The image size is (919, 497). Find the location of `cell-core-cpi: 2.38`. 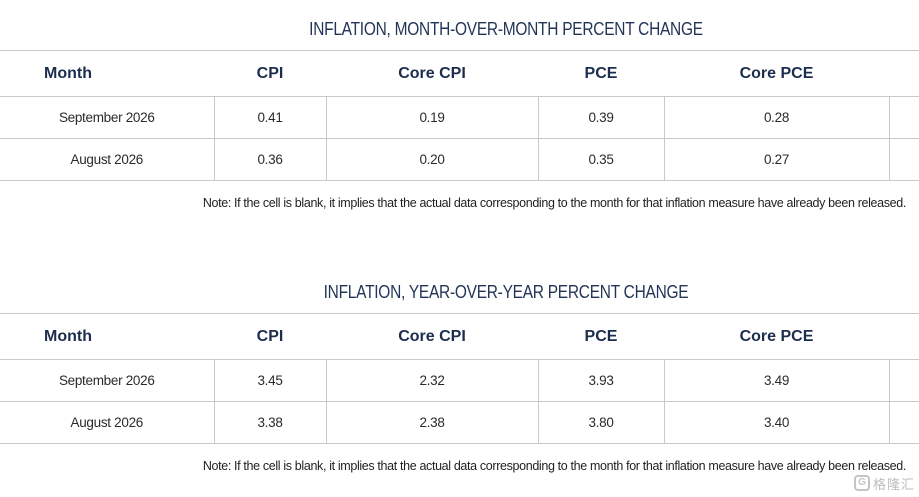

cell-core-cpi: 2.38 is located at coordinates (431, 422).